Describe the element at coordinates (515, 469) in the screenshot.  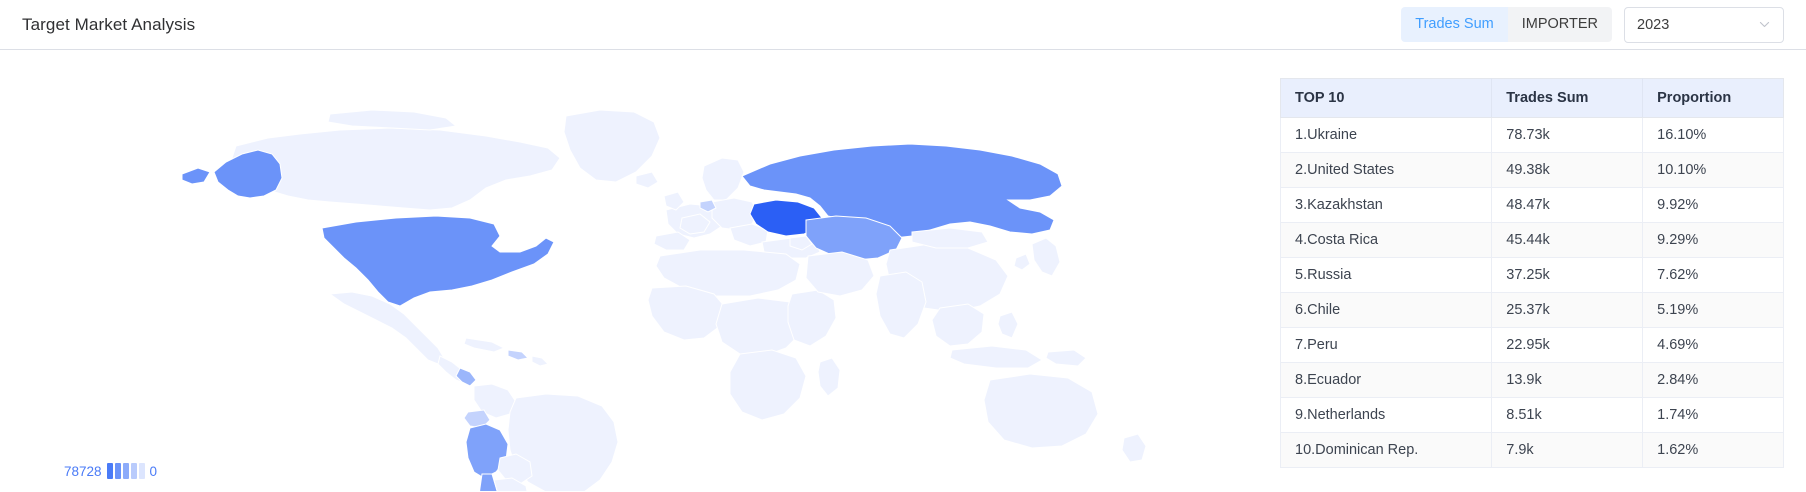
I see `map-country-bolivia` at that location.